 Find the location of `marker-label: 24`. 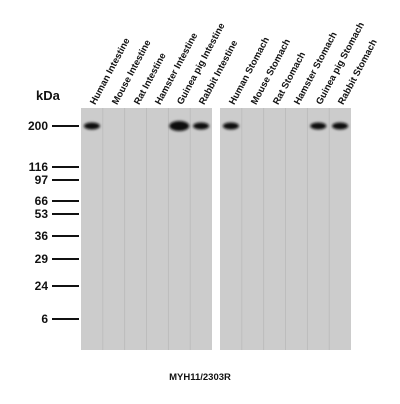

marker-label: 24 is located at coordinates (41, 286).